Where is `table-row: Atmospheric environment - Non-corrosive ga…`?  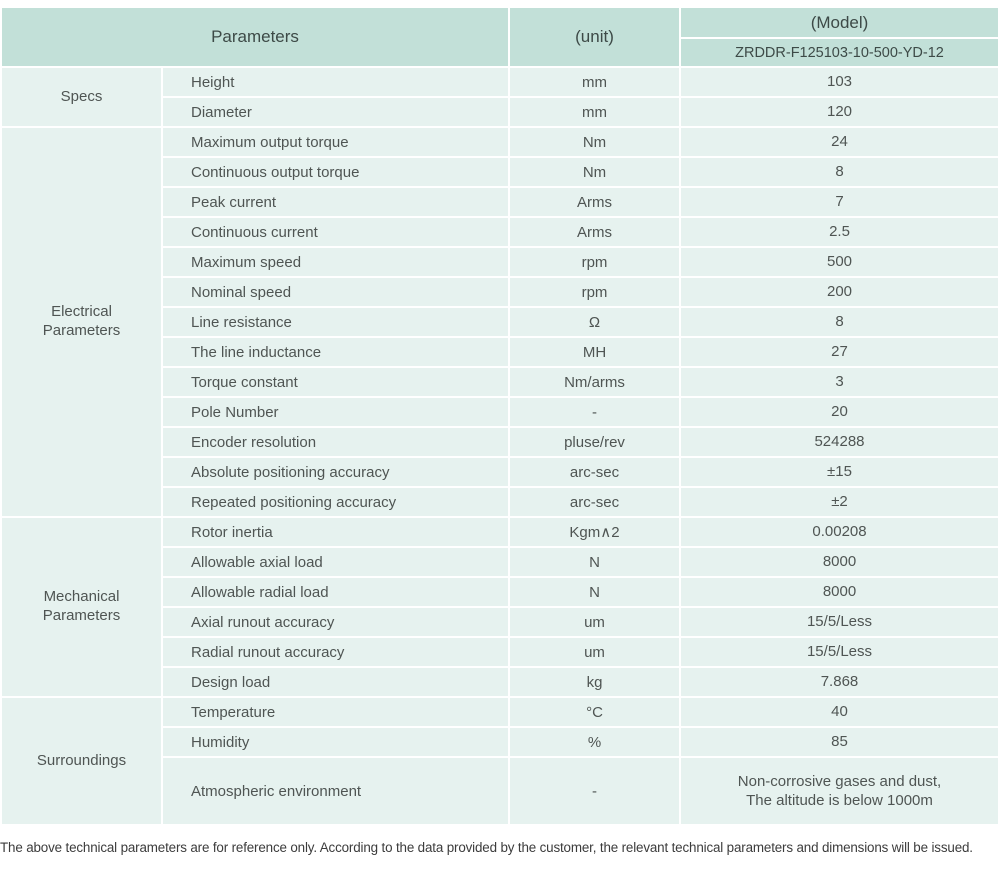 table-row: Atmospheric environment - Non-corrosive ga… is located at coordinates (500, 791).